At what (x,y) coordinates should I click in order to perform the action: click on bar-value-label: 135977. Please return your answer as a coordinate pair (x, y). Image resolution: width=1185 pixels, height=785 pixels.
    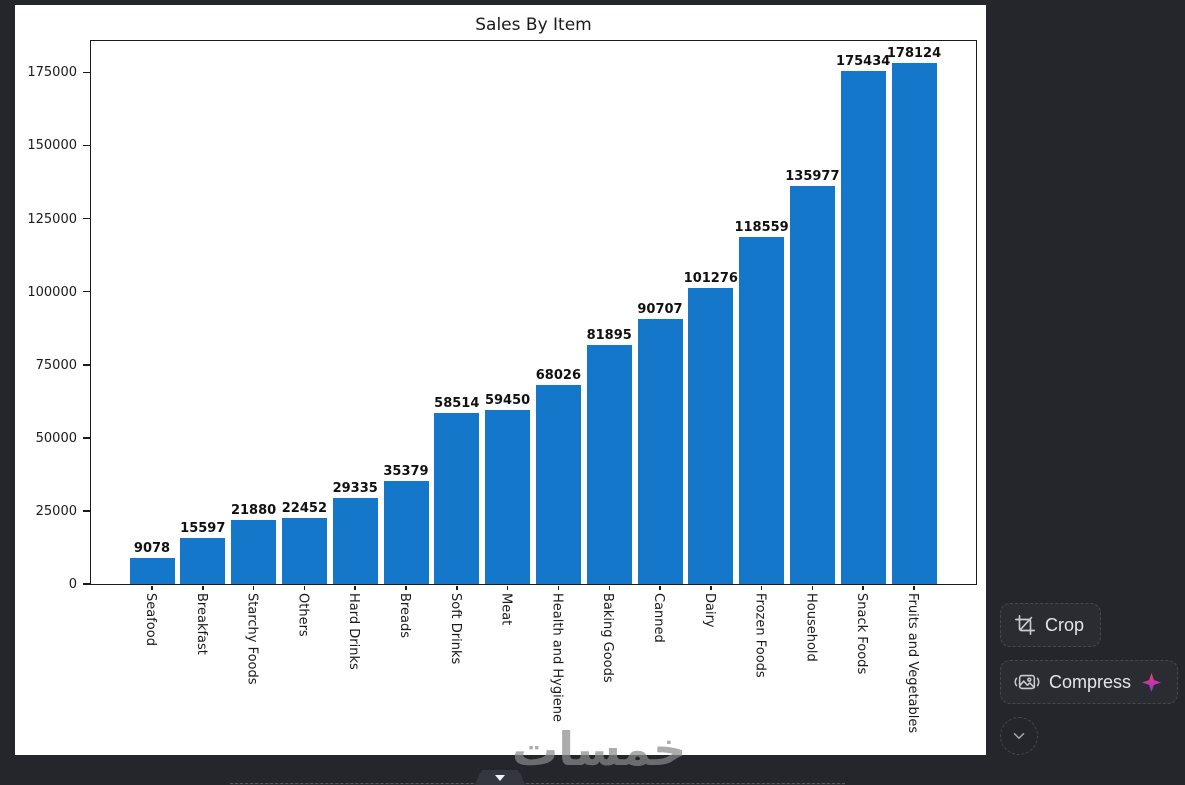
    Looking at the image, I should click on (812, 177).